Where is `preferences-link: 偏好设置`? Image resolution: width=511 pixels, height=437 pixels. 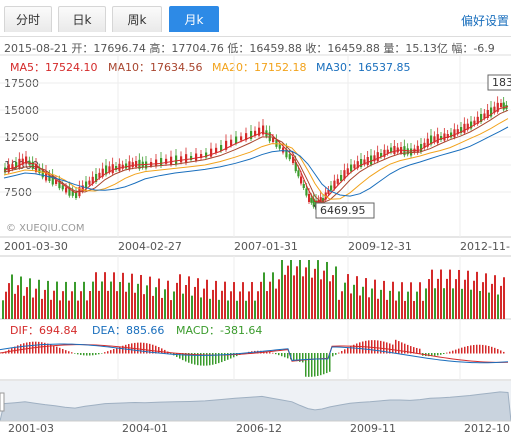
preferences-link: 偏好设置 is located at coordinates (484, 21).